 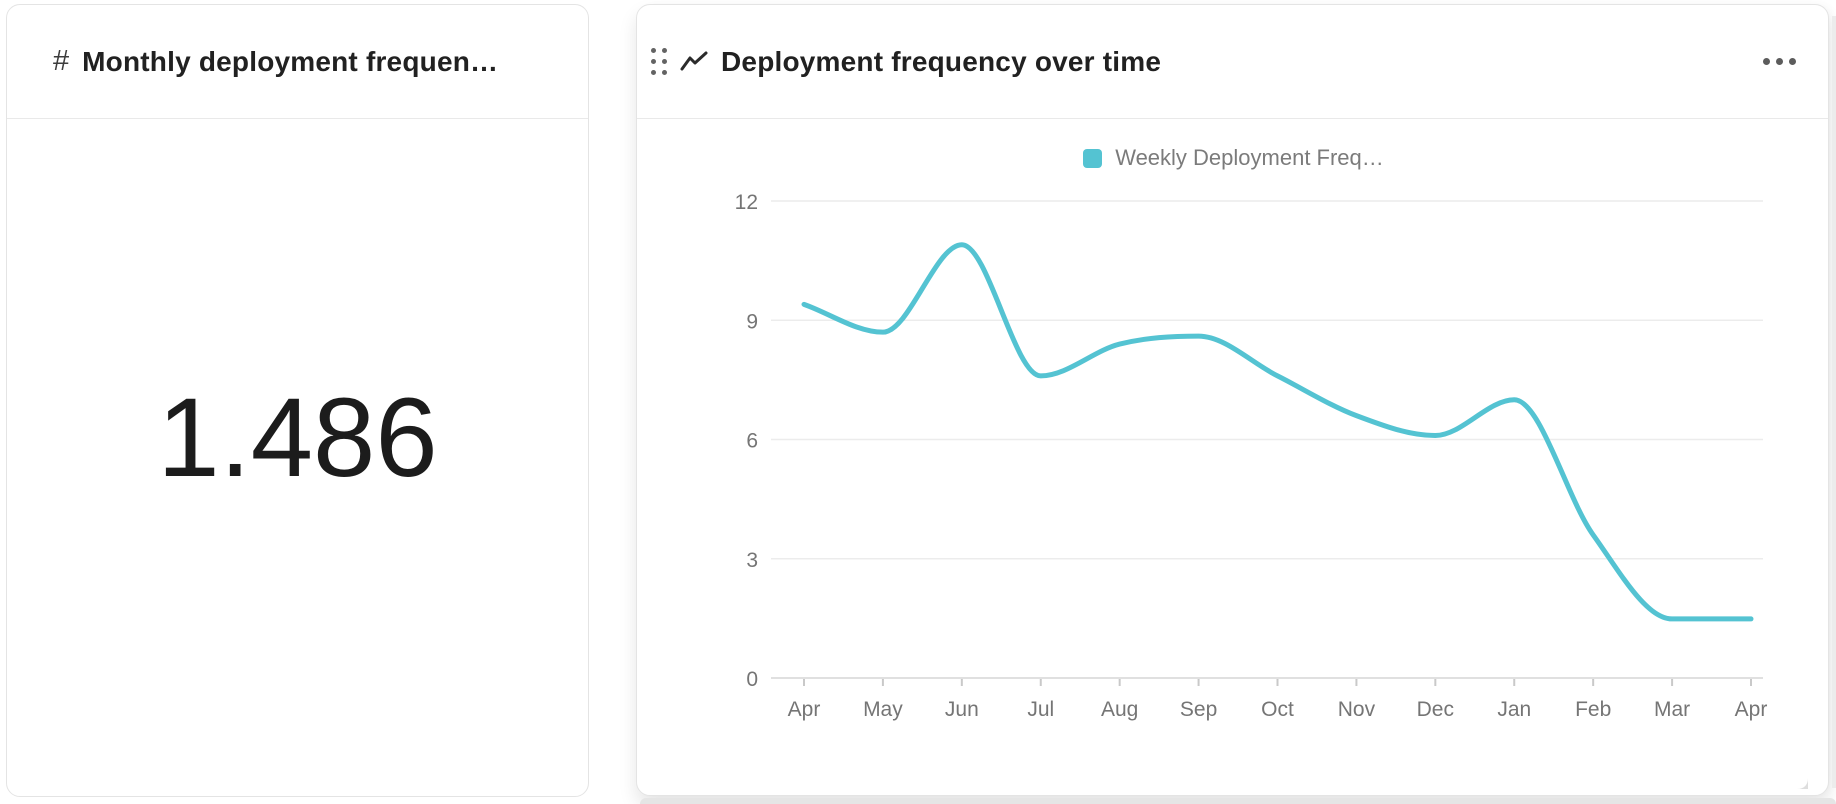 What do you see at coordinates (1802, 783) in the screenshot?
I see `resize-handle-icon` at bounding box center [1802, 783].